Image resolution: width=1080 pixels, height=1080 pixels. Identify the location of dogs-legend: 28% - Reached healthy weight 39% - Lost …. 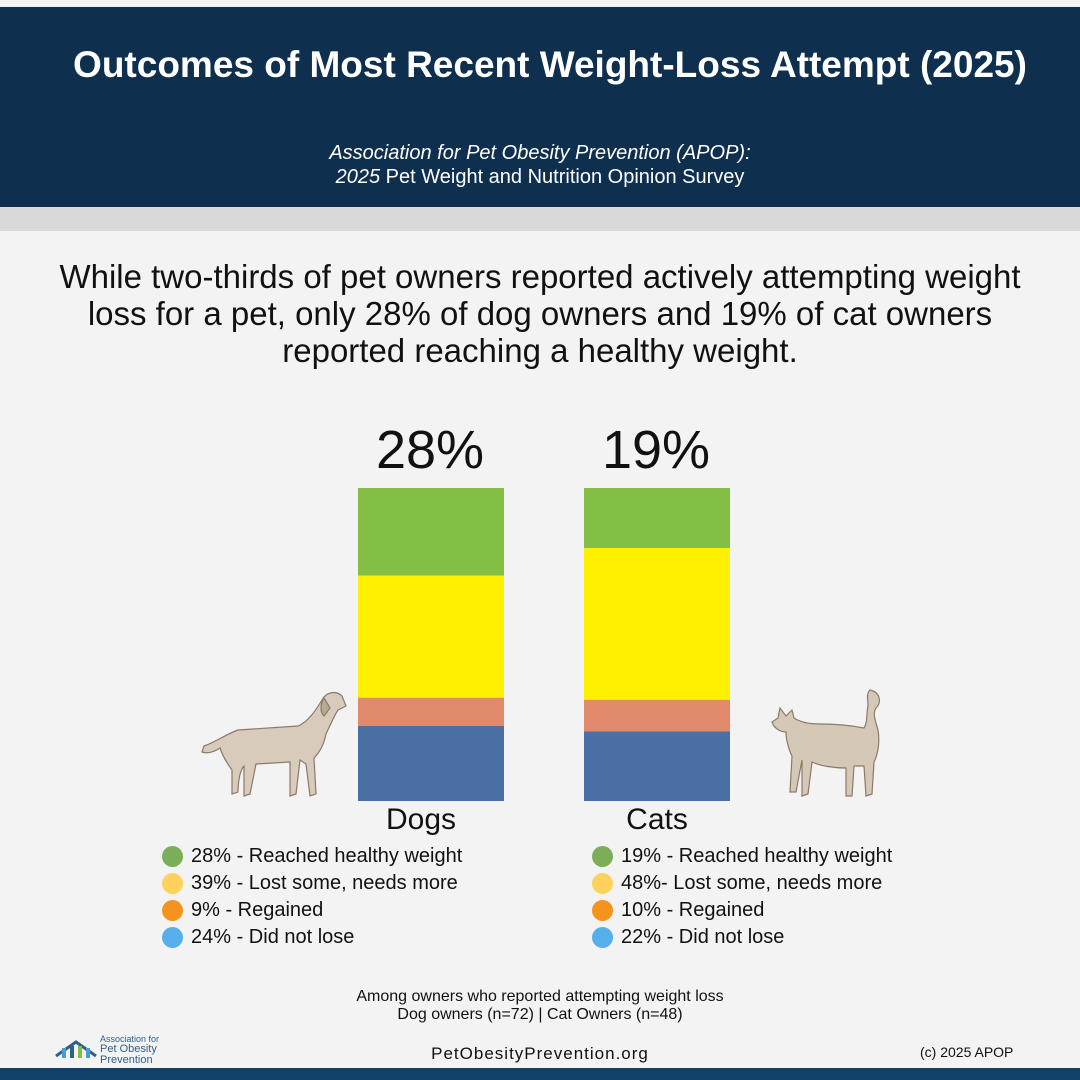
(312, 897).